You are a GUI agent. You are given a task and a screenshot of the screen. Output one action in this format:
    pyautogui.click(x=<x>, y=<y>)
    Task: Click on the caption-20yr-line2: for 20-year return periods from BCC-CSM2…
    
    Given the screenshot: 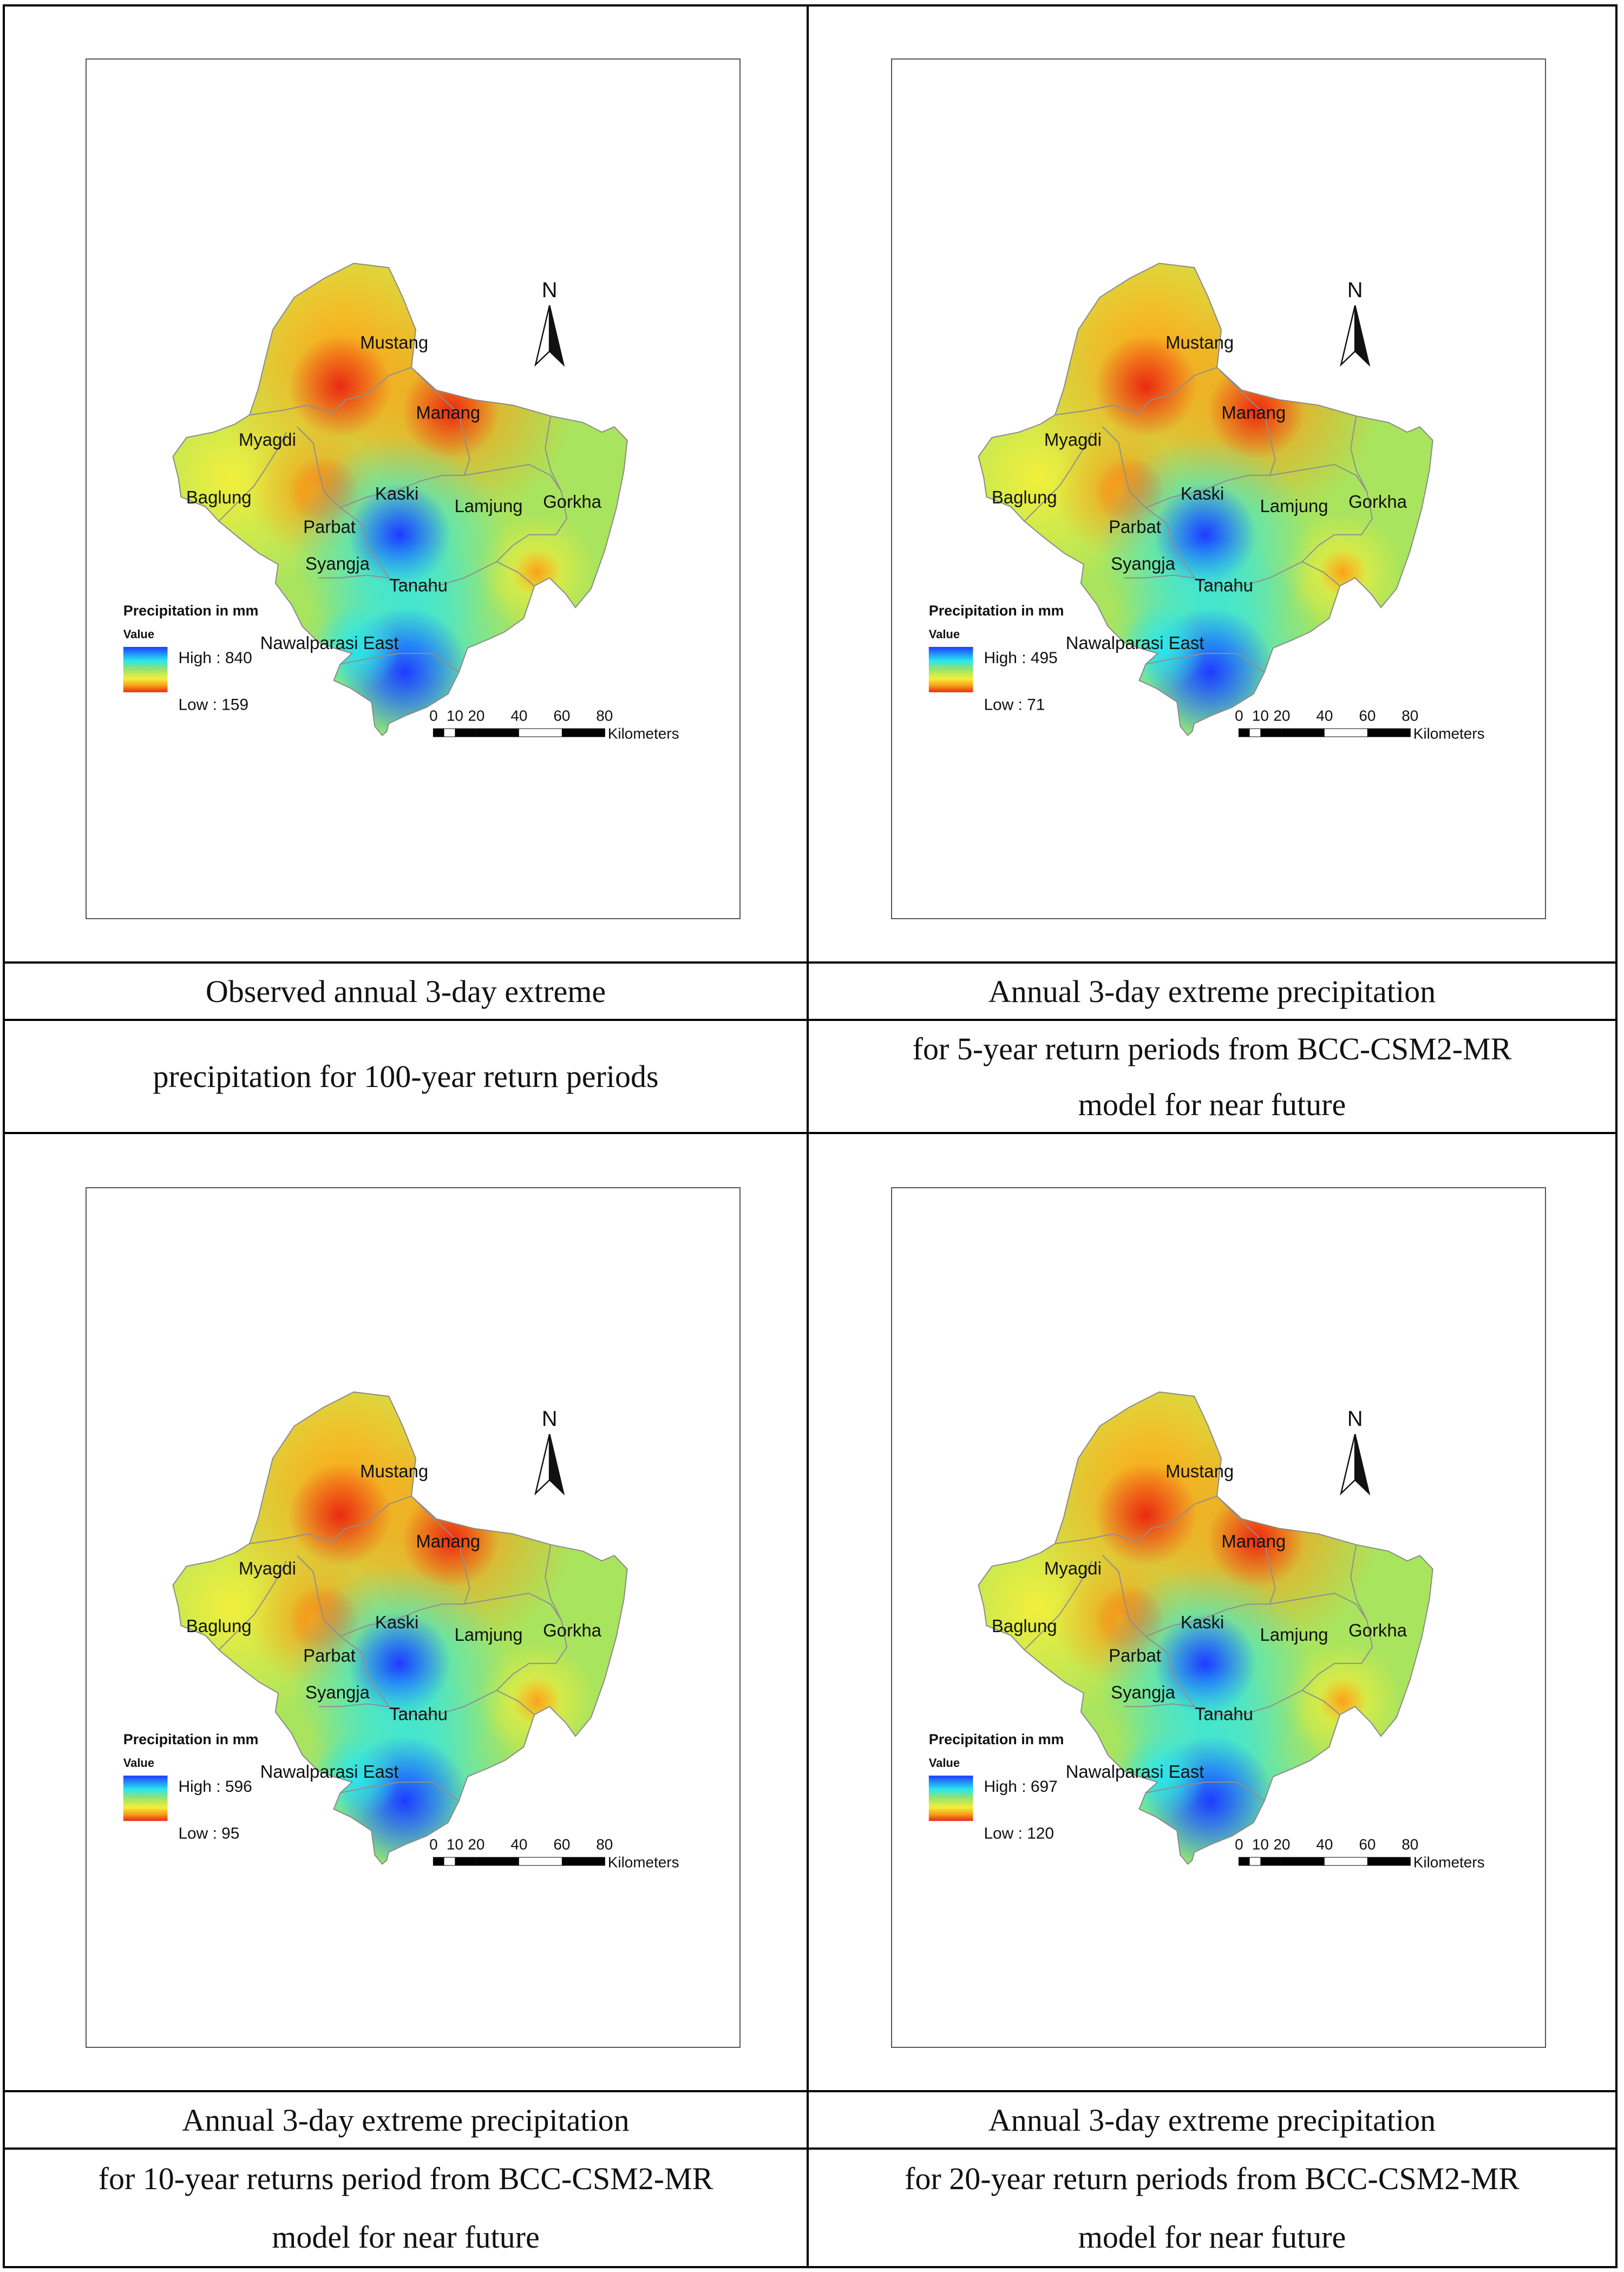 What is the action you would take?
    pyautogui.click(x=1212, y=2179)
    